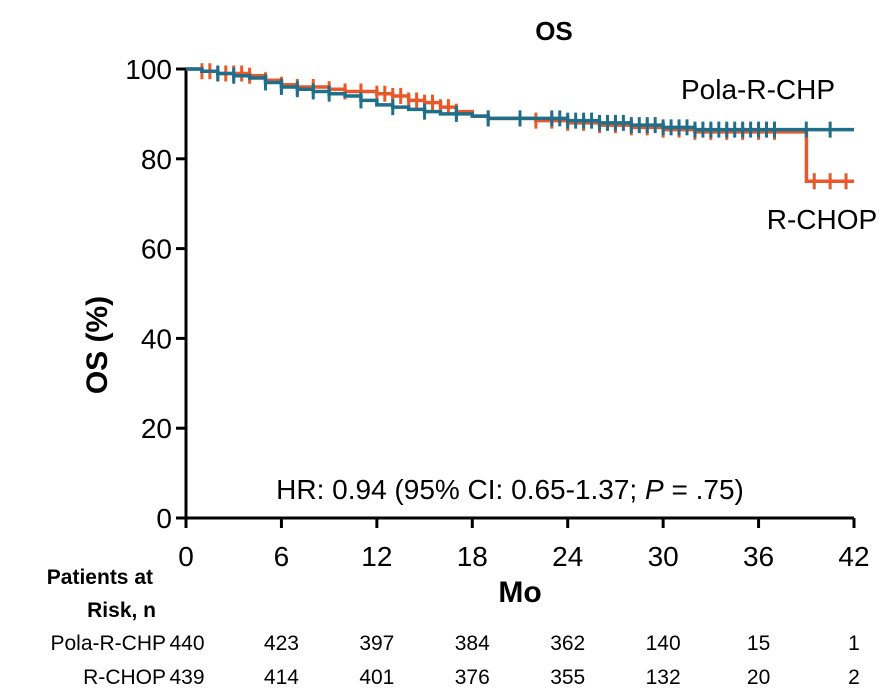 The height and width of the screenshot is (692, 888). I want to click on risk-count: 401, so click(376, 677).